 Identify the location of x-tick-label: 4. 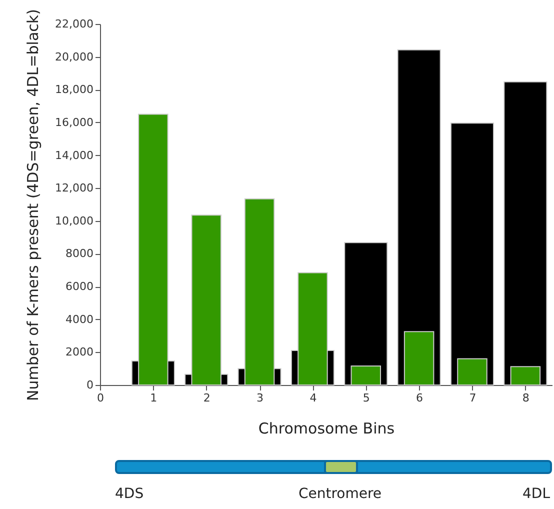
(313, 398).